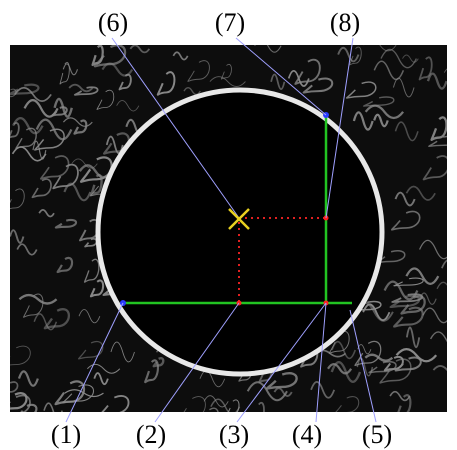 The width and height of the screenshot is (457, 450). Describe the element at coordinates (239, 219) in the screenshot. I see `center-cross-mark` at that location.